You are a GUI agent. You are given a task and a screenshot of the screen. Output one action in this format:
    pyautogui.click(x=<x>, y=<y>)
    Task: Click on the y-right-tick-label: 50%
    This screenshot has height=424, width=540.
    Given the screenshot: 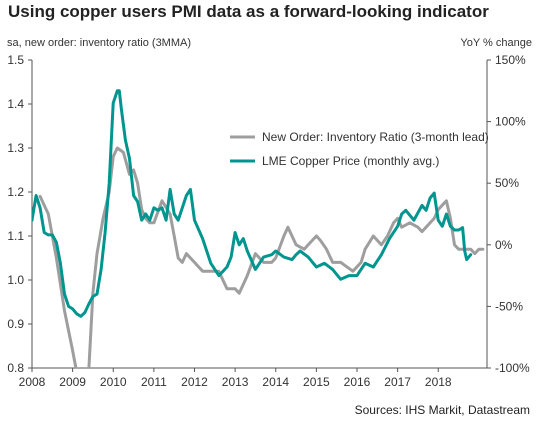 What is the action you would take?
    pyautogui.click(x=507, y=183)
    